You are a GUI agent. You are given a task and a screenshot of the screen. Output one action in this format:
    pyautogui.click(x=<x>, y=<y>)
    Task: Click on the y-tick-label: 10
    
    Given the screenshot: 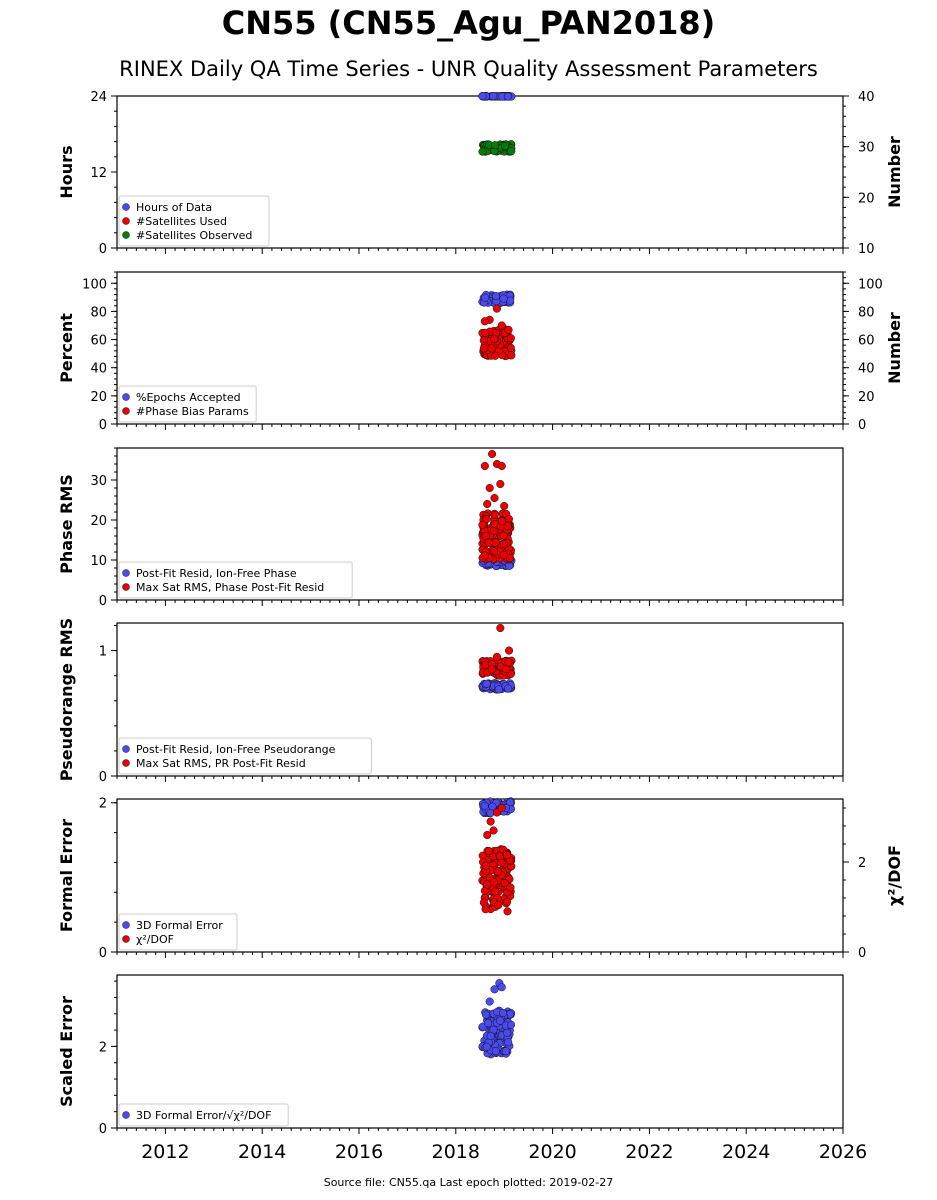 What is the action you would take?
    pyautogui.click(x=98, y=561)
    